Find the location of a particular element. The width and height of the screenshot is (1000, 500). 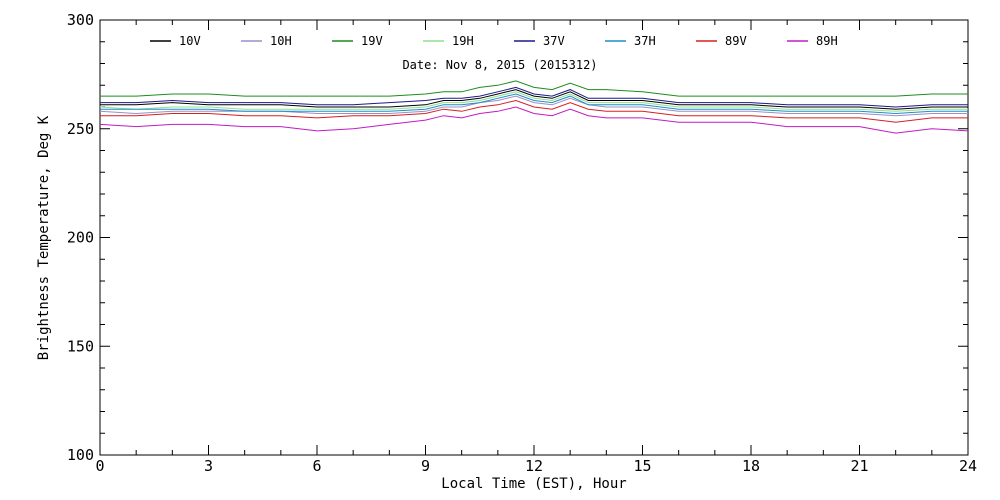

series-line-89v is located at coordinates (534, 111).